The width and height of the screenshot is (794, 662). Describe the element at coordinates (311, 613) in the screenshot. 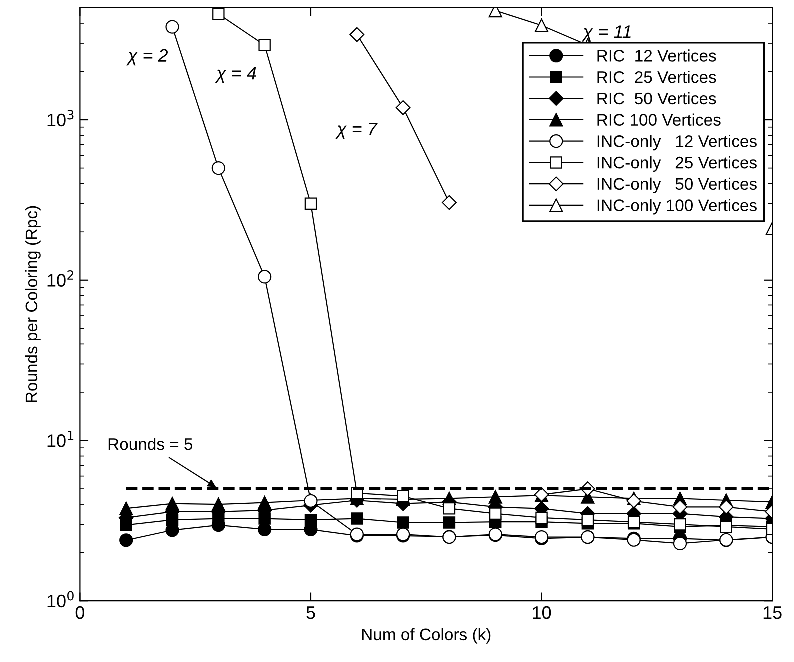

I see `x-tick-label: 5` at that location.